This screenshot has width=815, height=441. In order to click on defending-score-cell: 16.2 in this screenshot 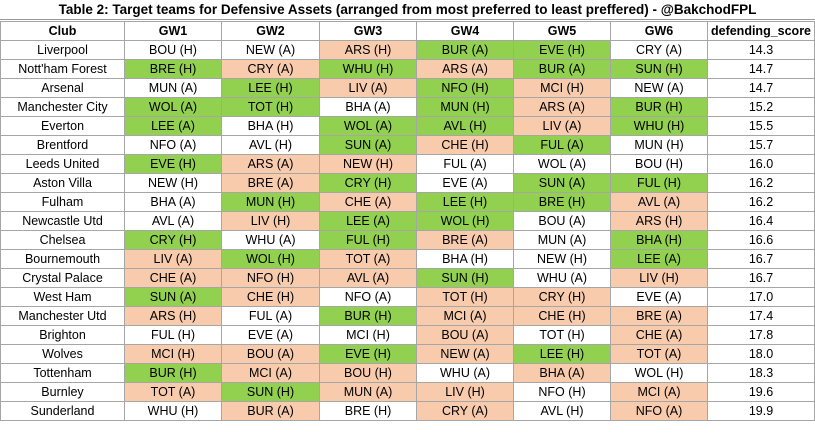, I will do `click(761, 183)`.